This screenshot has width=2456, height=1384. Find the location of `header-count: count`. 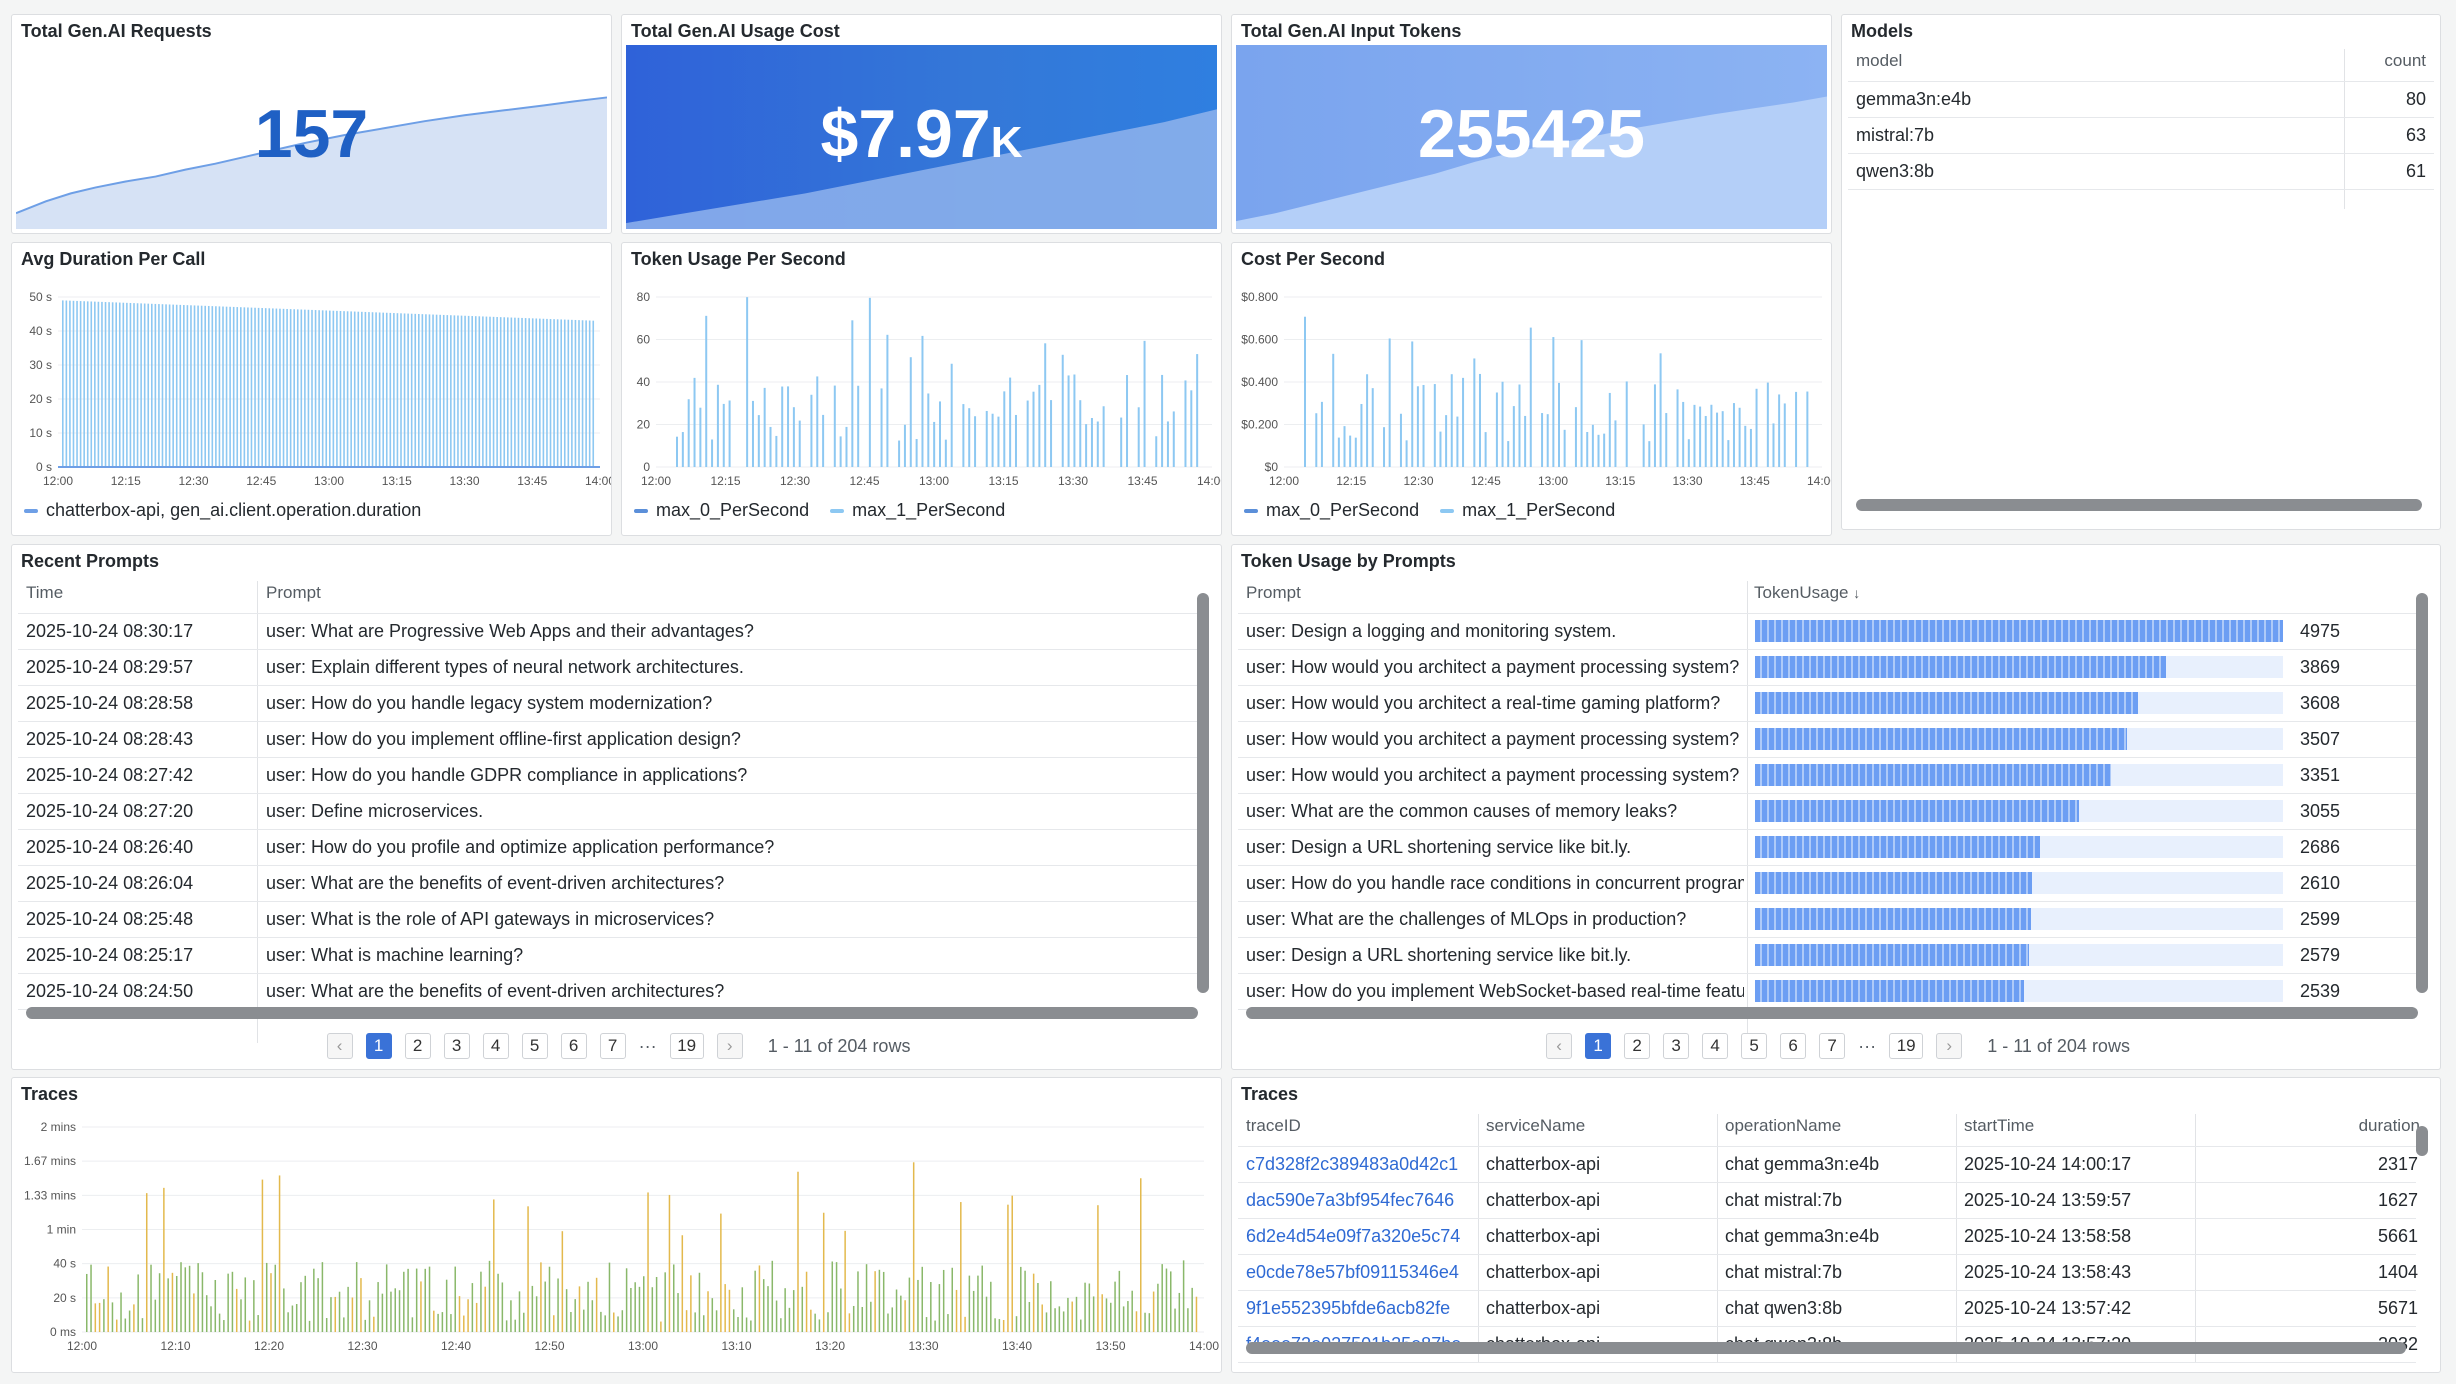

header-count: count is located at coordinates (2405, 60).